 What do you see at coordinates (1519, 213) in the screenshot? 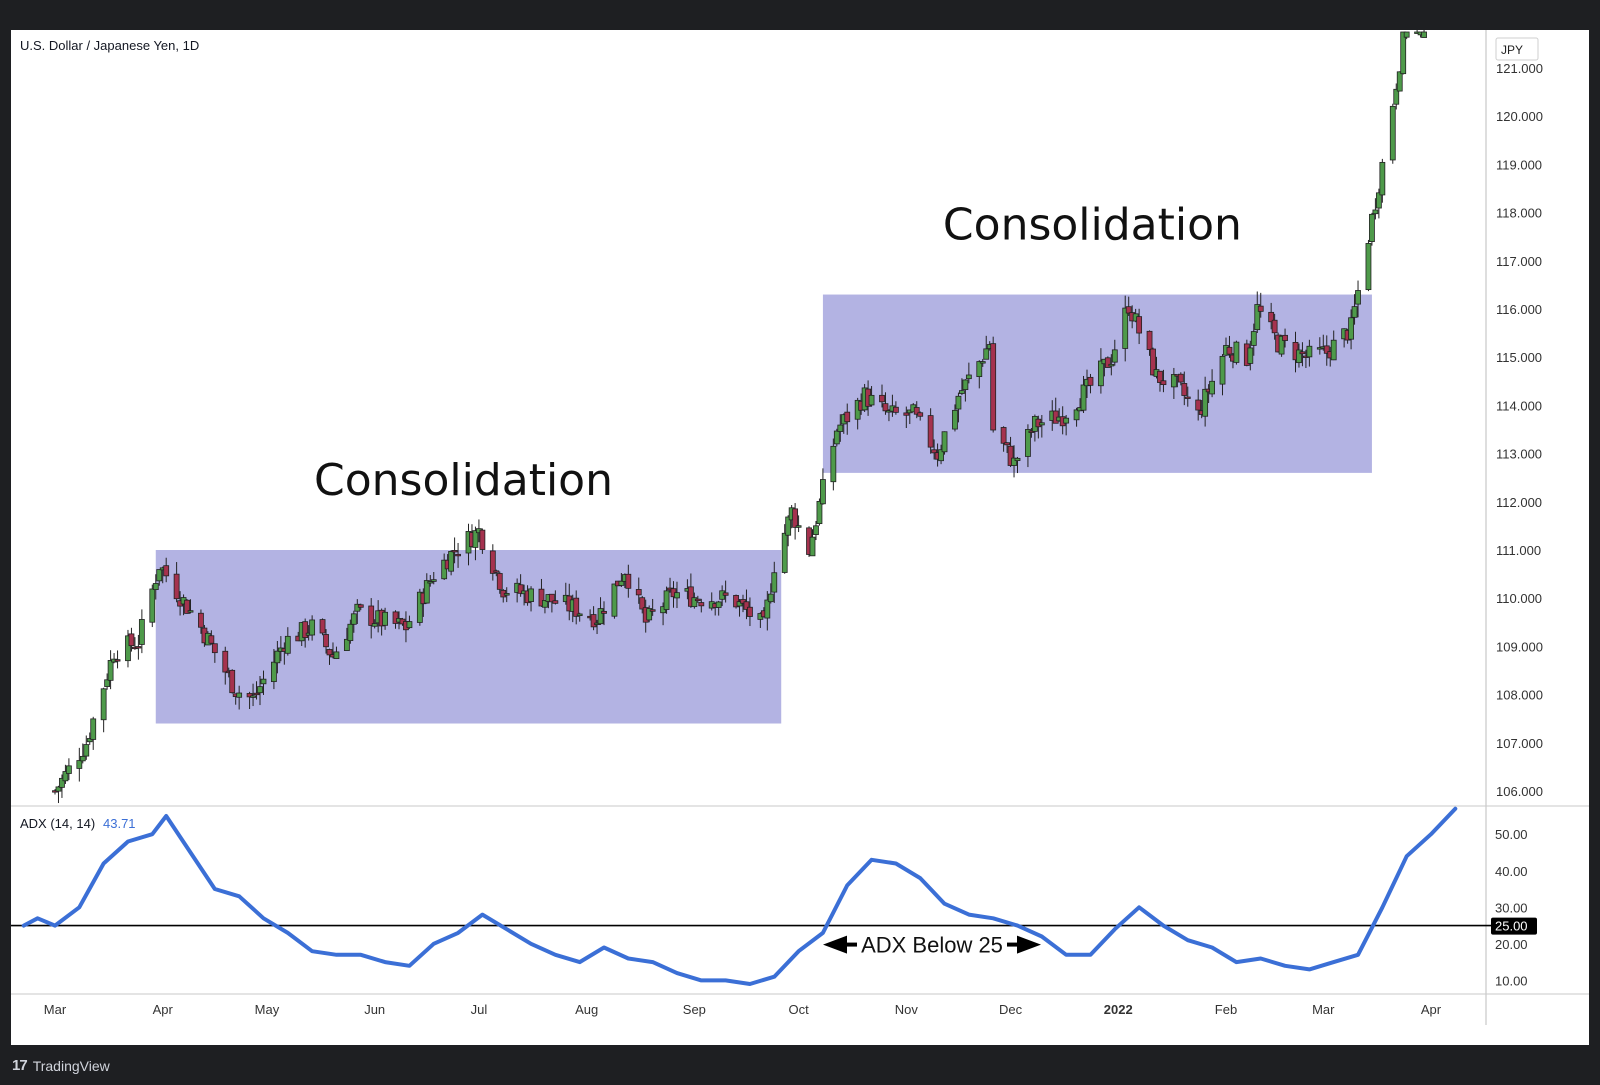
I see `price-tick-label: 118.000` at bounding box center [1519, 213].